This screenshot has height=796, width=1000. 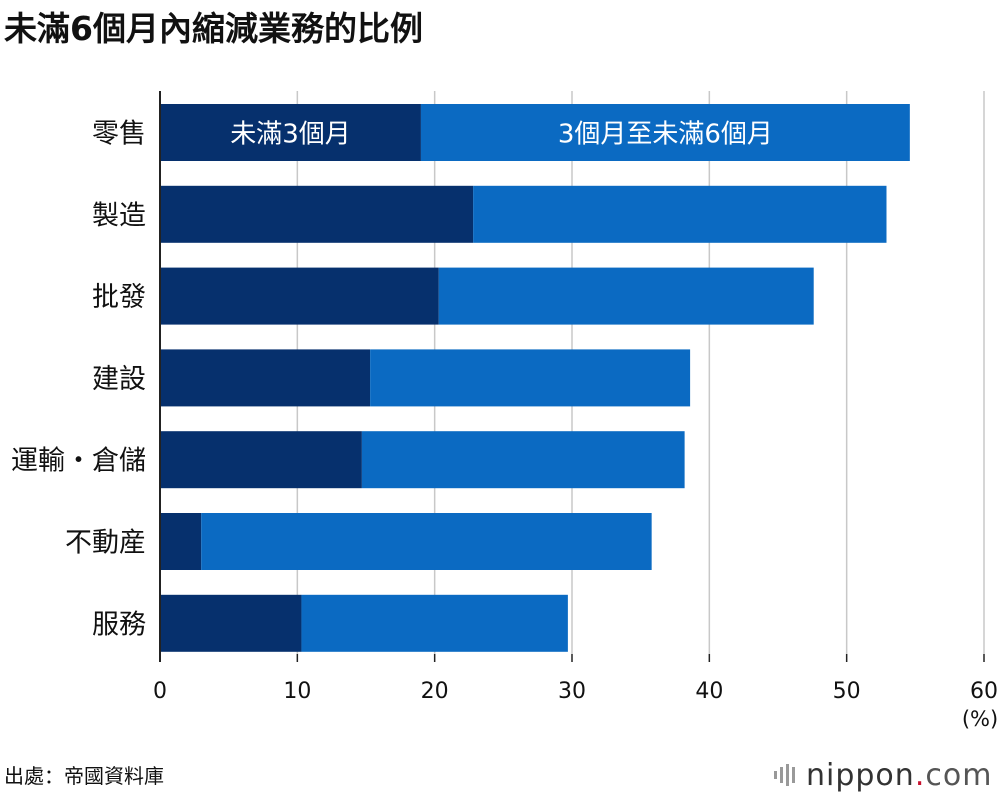 I want to click on category-label: 不動産, so click(x=105, y=543).